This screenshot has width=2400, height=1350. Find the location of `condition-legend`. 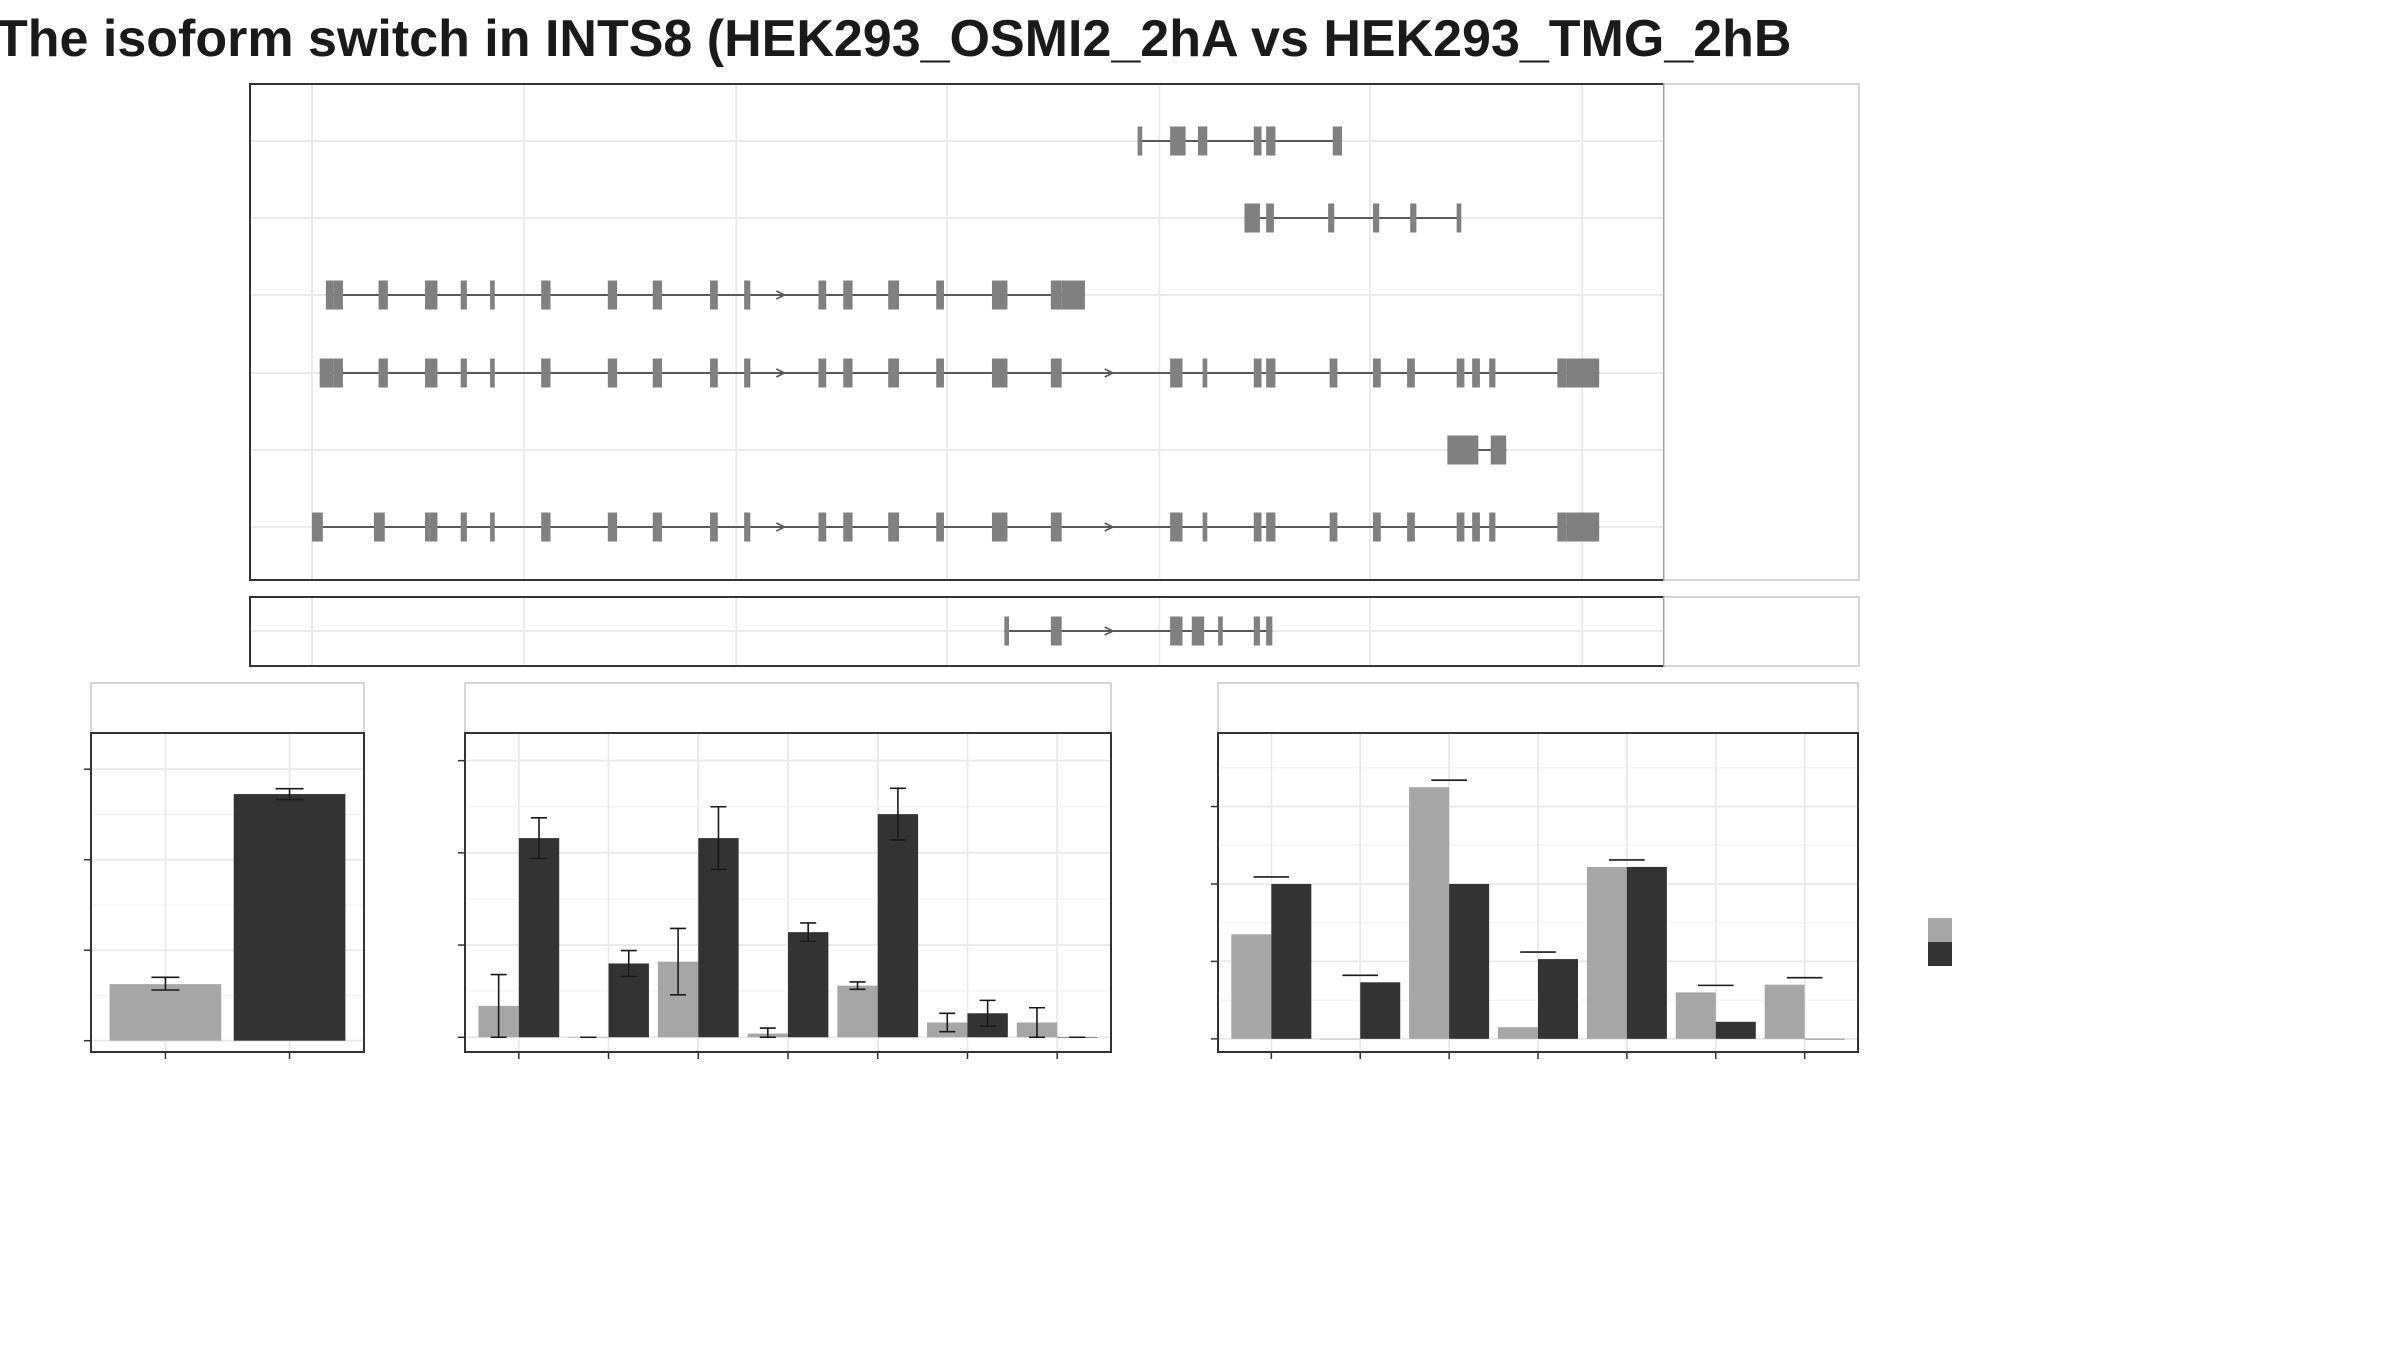

condition-legend is located at coordinates (1940, 942).